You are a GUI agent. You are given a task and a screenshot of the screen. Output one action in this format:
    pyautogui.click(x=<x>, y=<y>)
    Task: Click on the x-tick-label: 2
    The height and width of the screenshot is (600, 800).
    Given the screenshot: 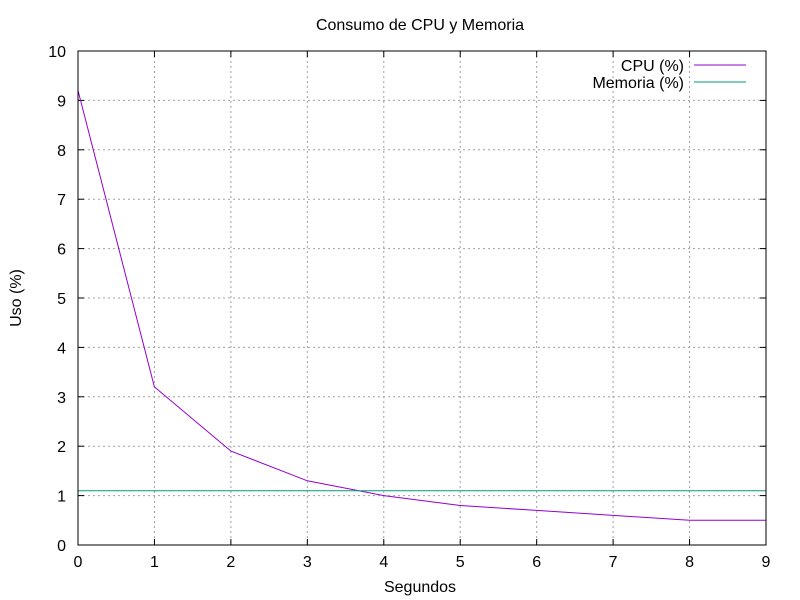 What is the action you would take?
    pyautogui.click(x=230, y=562)
    